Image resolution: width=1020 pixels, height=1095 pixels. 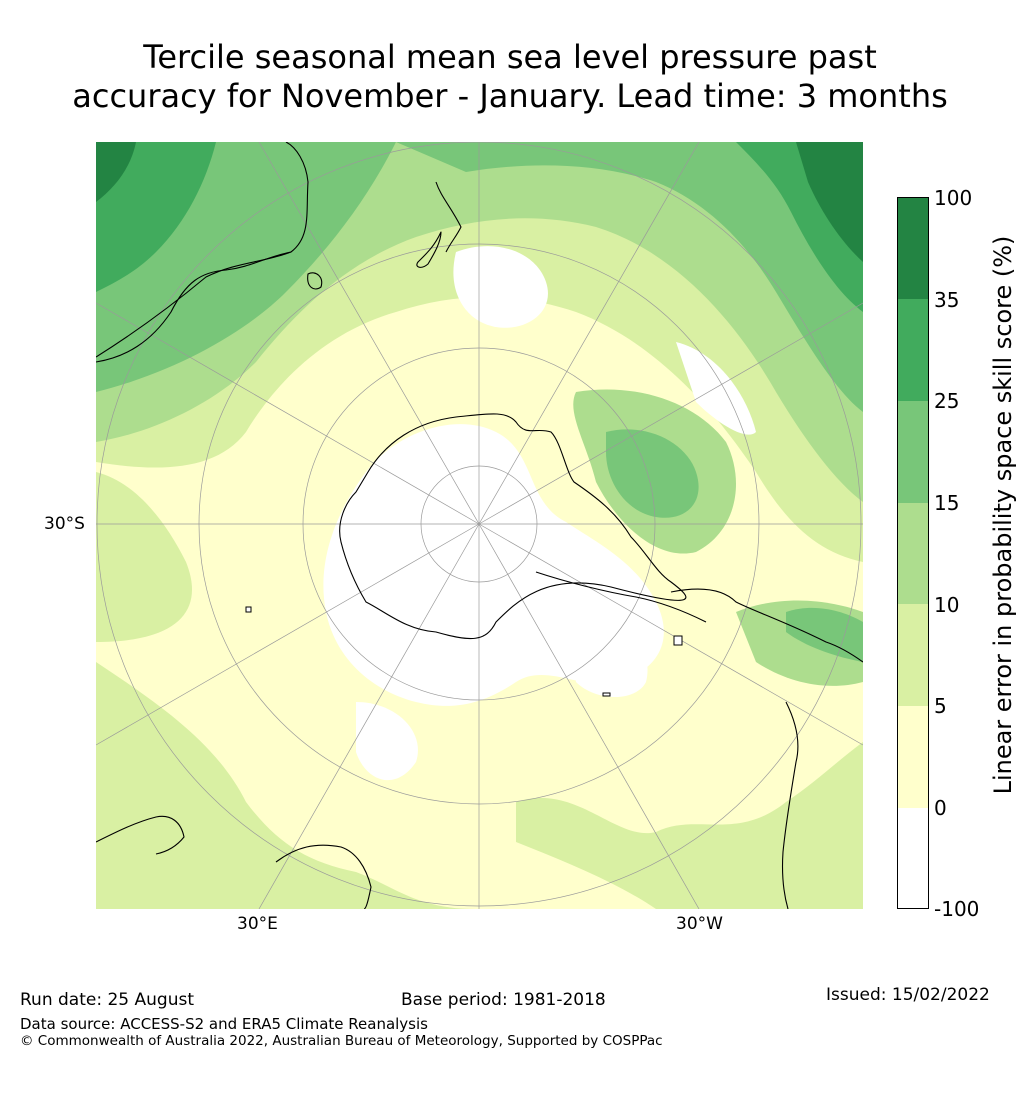 What do you see at coordinates (940, 706) in the screenshot?
I see `colorbar-tick-5: 5` at bounding box center [940, 706].